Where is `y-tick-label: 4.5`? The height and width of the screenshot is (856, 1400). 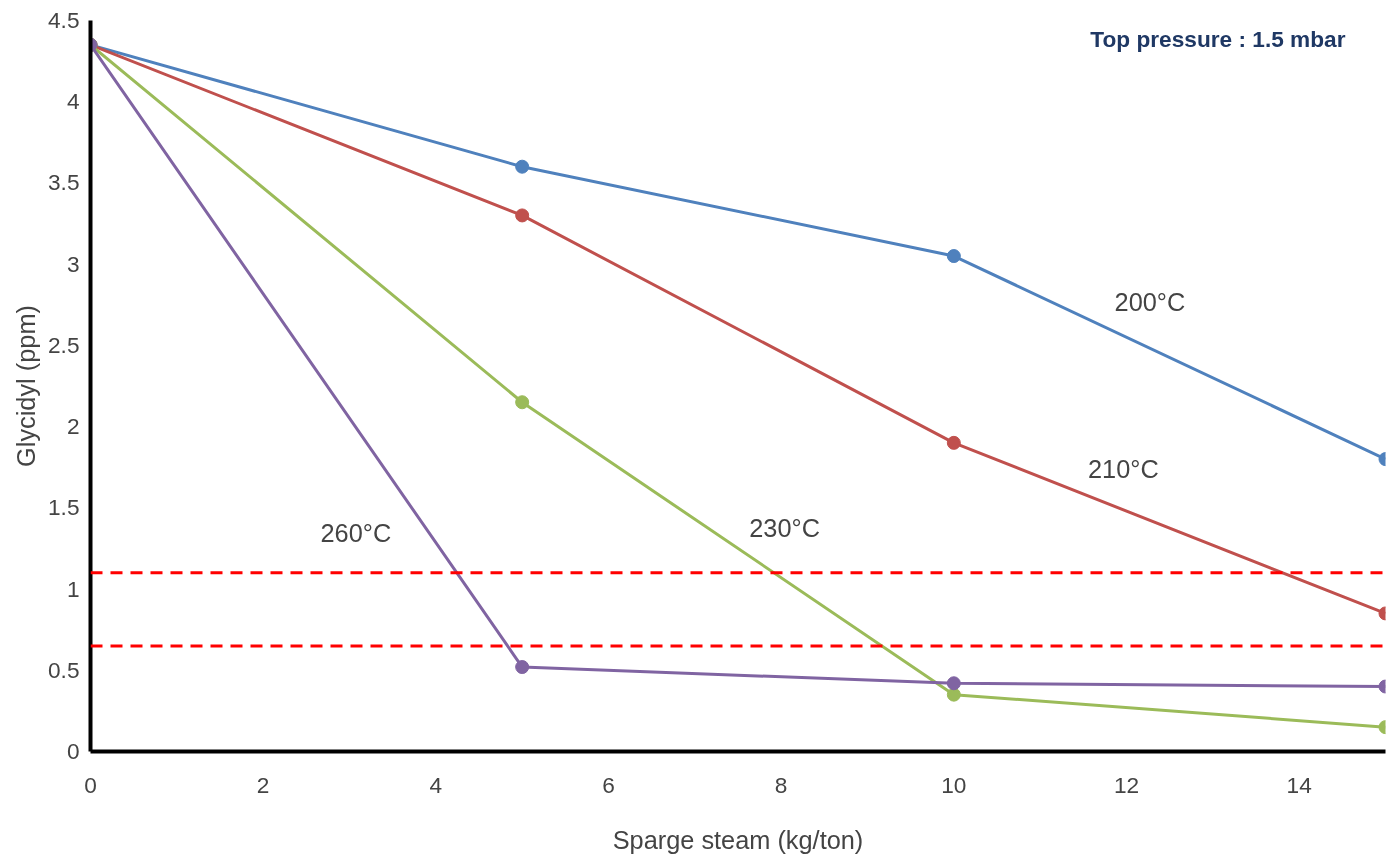 y-tick-label: 4.5 is located at coordinates (64, 20).